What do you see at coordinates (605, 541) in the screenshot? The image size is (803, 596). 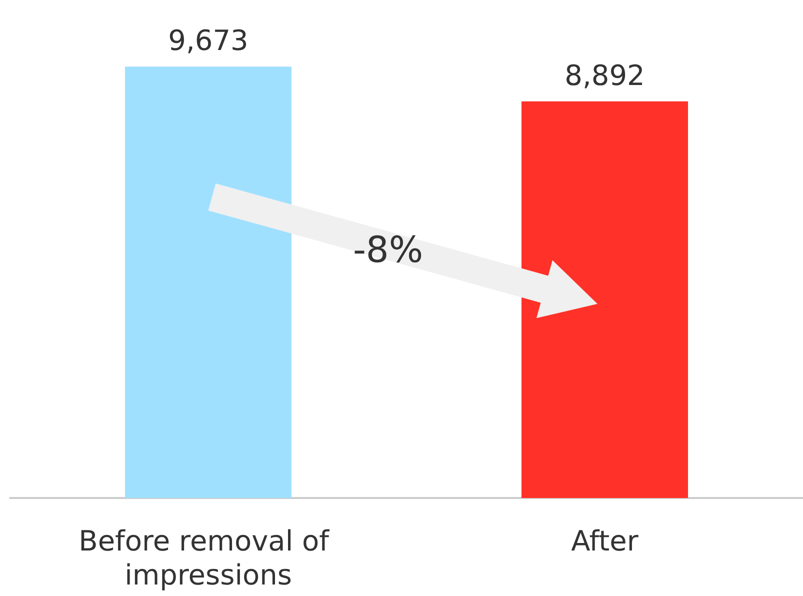 I see `x-tick-label: After` at bounding box center [605, 541].